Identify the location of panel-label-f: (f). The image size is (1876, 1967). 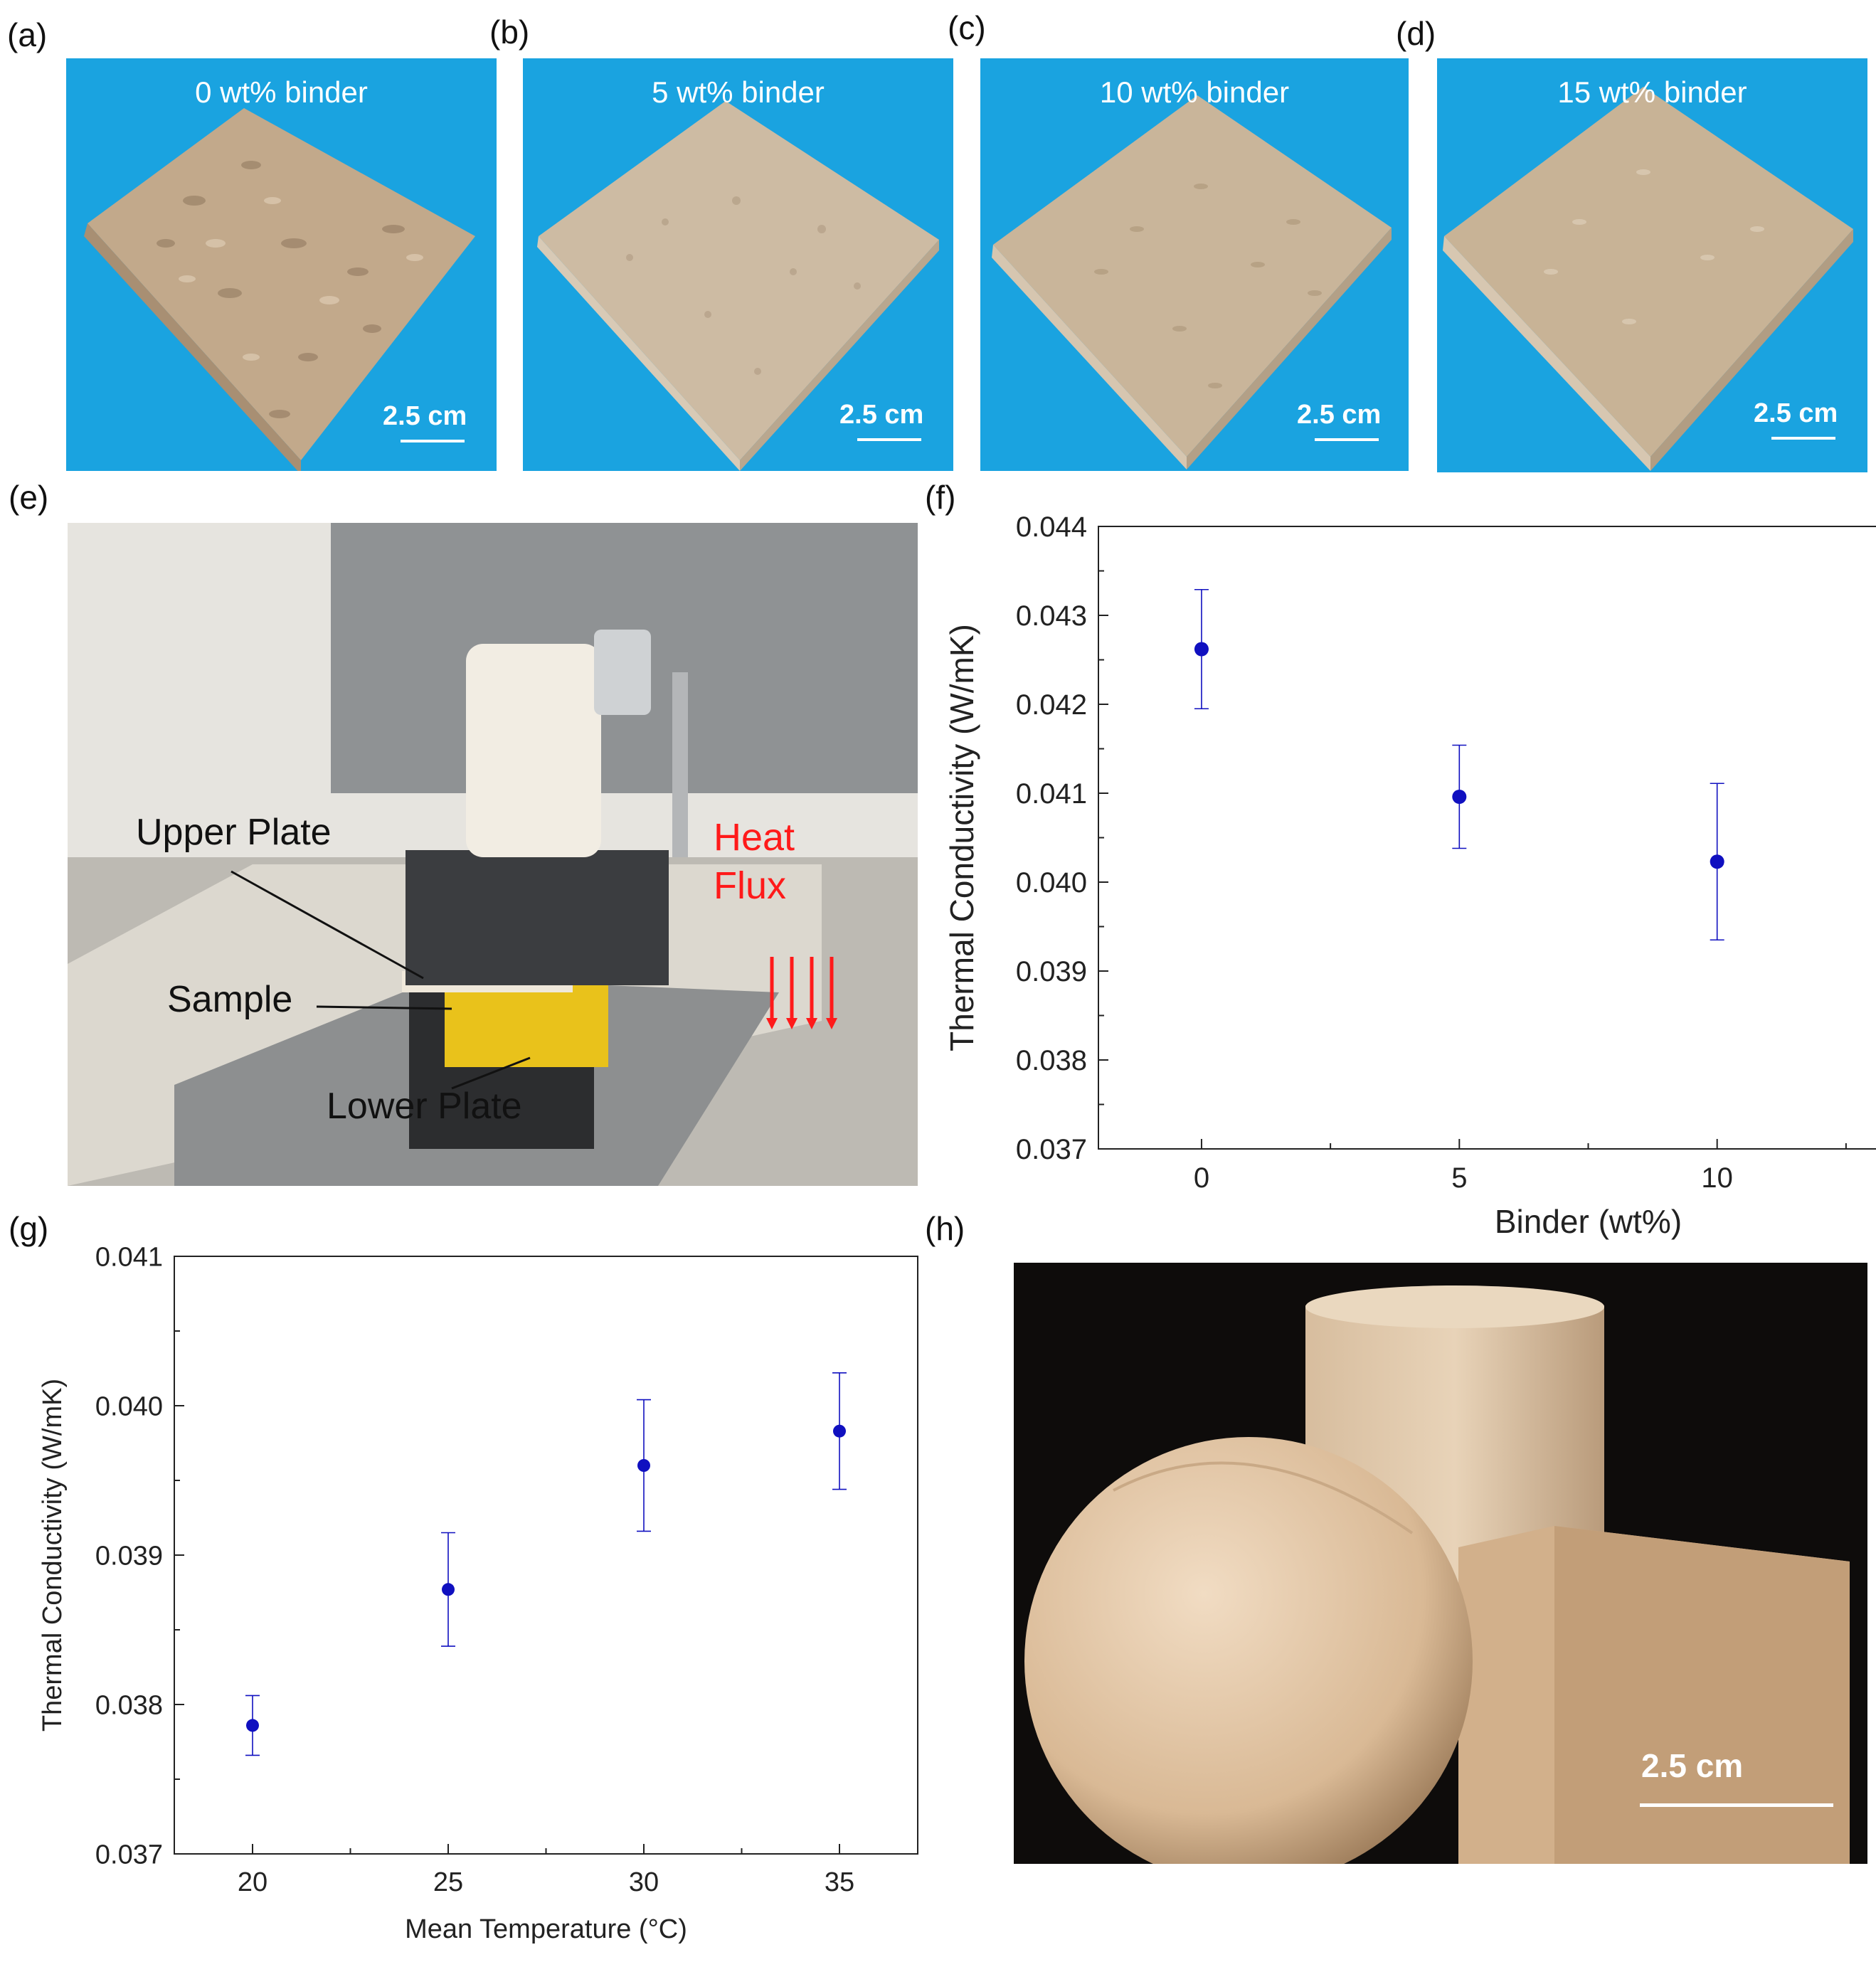
(940, 497).